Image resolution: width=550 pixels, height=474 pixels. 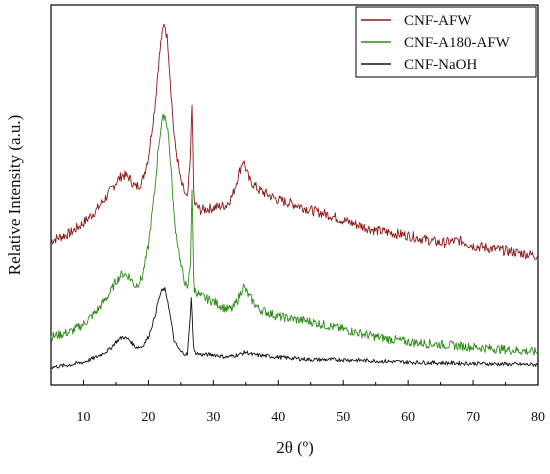 What do you see at coordinates (295, 447) in the screenshot?
I see `x-axis-title: 2θ (º)` at bounding box center [295, 447].